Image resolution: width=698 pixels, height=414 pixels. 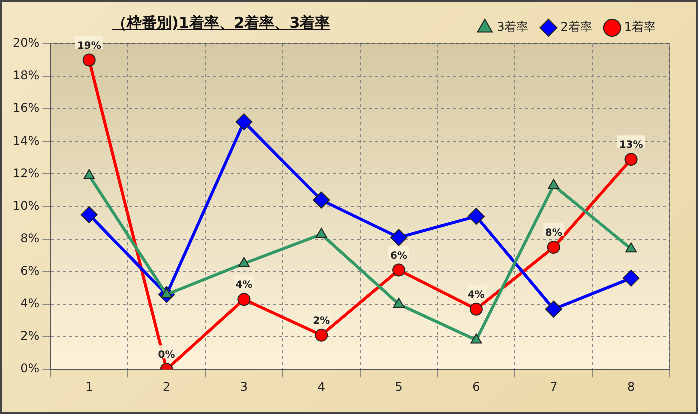 I want to click on y-tick-label: 4%, so click(x=30, y=303).